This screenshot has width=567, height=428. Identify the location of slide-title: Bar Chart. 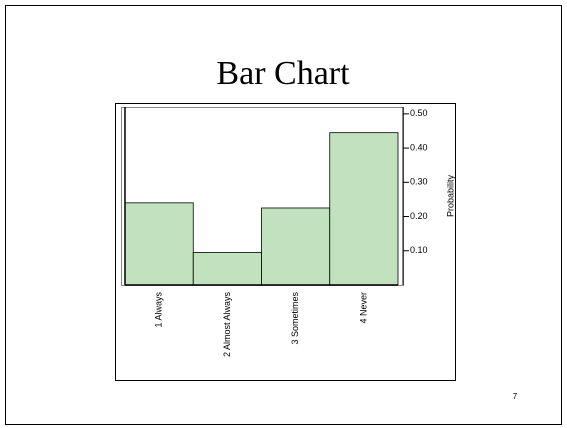
(283, 73).